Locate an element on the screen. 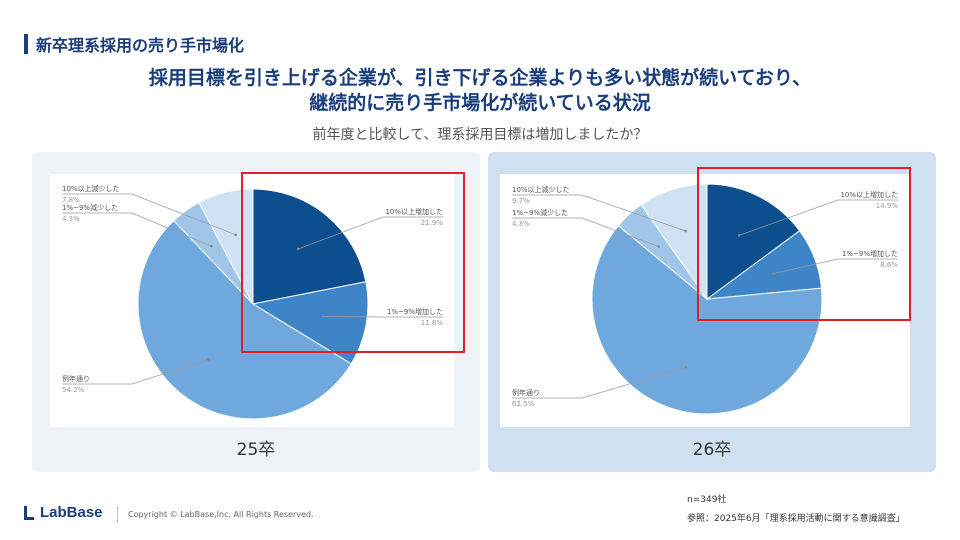  chart-label-25: 25卒 is located at coordinates (256, 450).